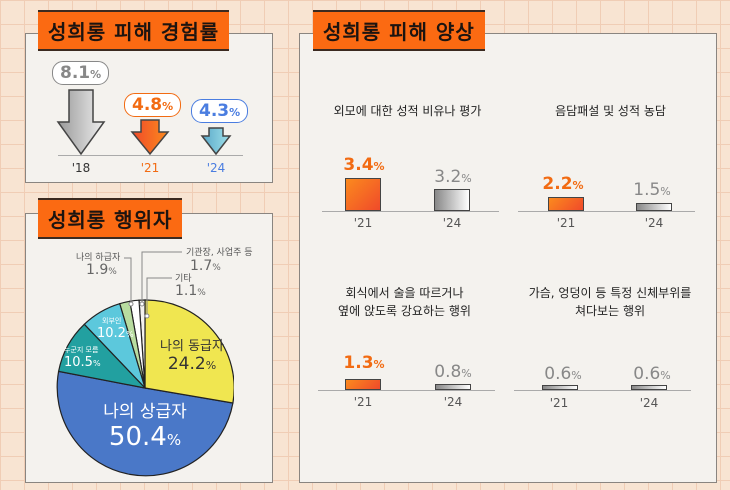 This screenshot has width=730, height=490. Describe the element at coordinates (134, 30) in the screenshot. I see `experience-title: 성희롱 피해 경험률` at that location.